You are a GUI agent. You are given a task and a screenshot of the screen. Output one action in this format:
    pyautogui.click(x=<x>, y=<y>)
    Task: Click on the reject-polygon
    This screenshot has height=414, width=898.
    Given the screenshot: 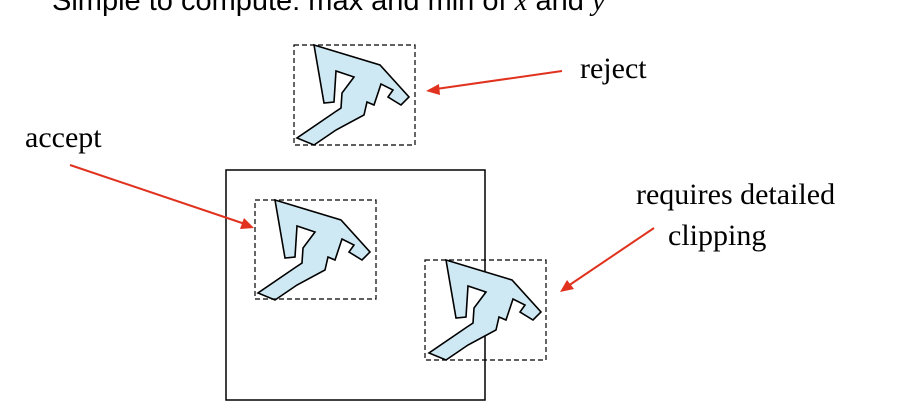 What is the action you would take?
    pyautogui.click(x=353, y=95)
    